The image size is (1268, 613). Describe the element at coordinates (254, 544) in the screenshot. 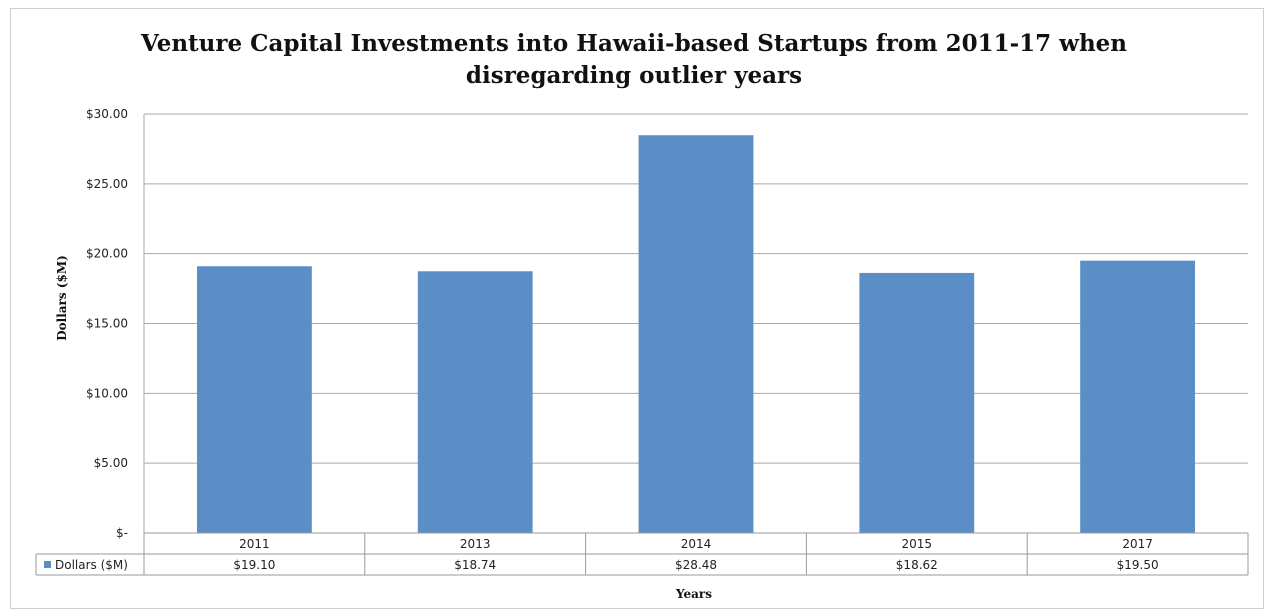

I see `x-tick-label: 2011` at that location.